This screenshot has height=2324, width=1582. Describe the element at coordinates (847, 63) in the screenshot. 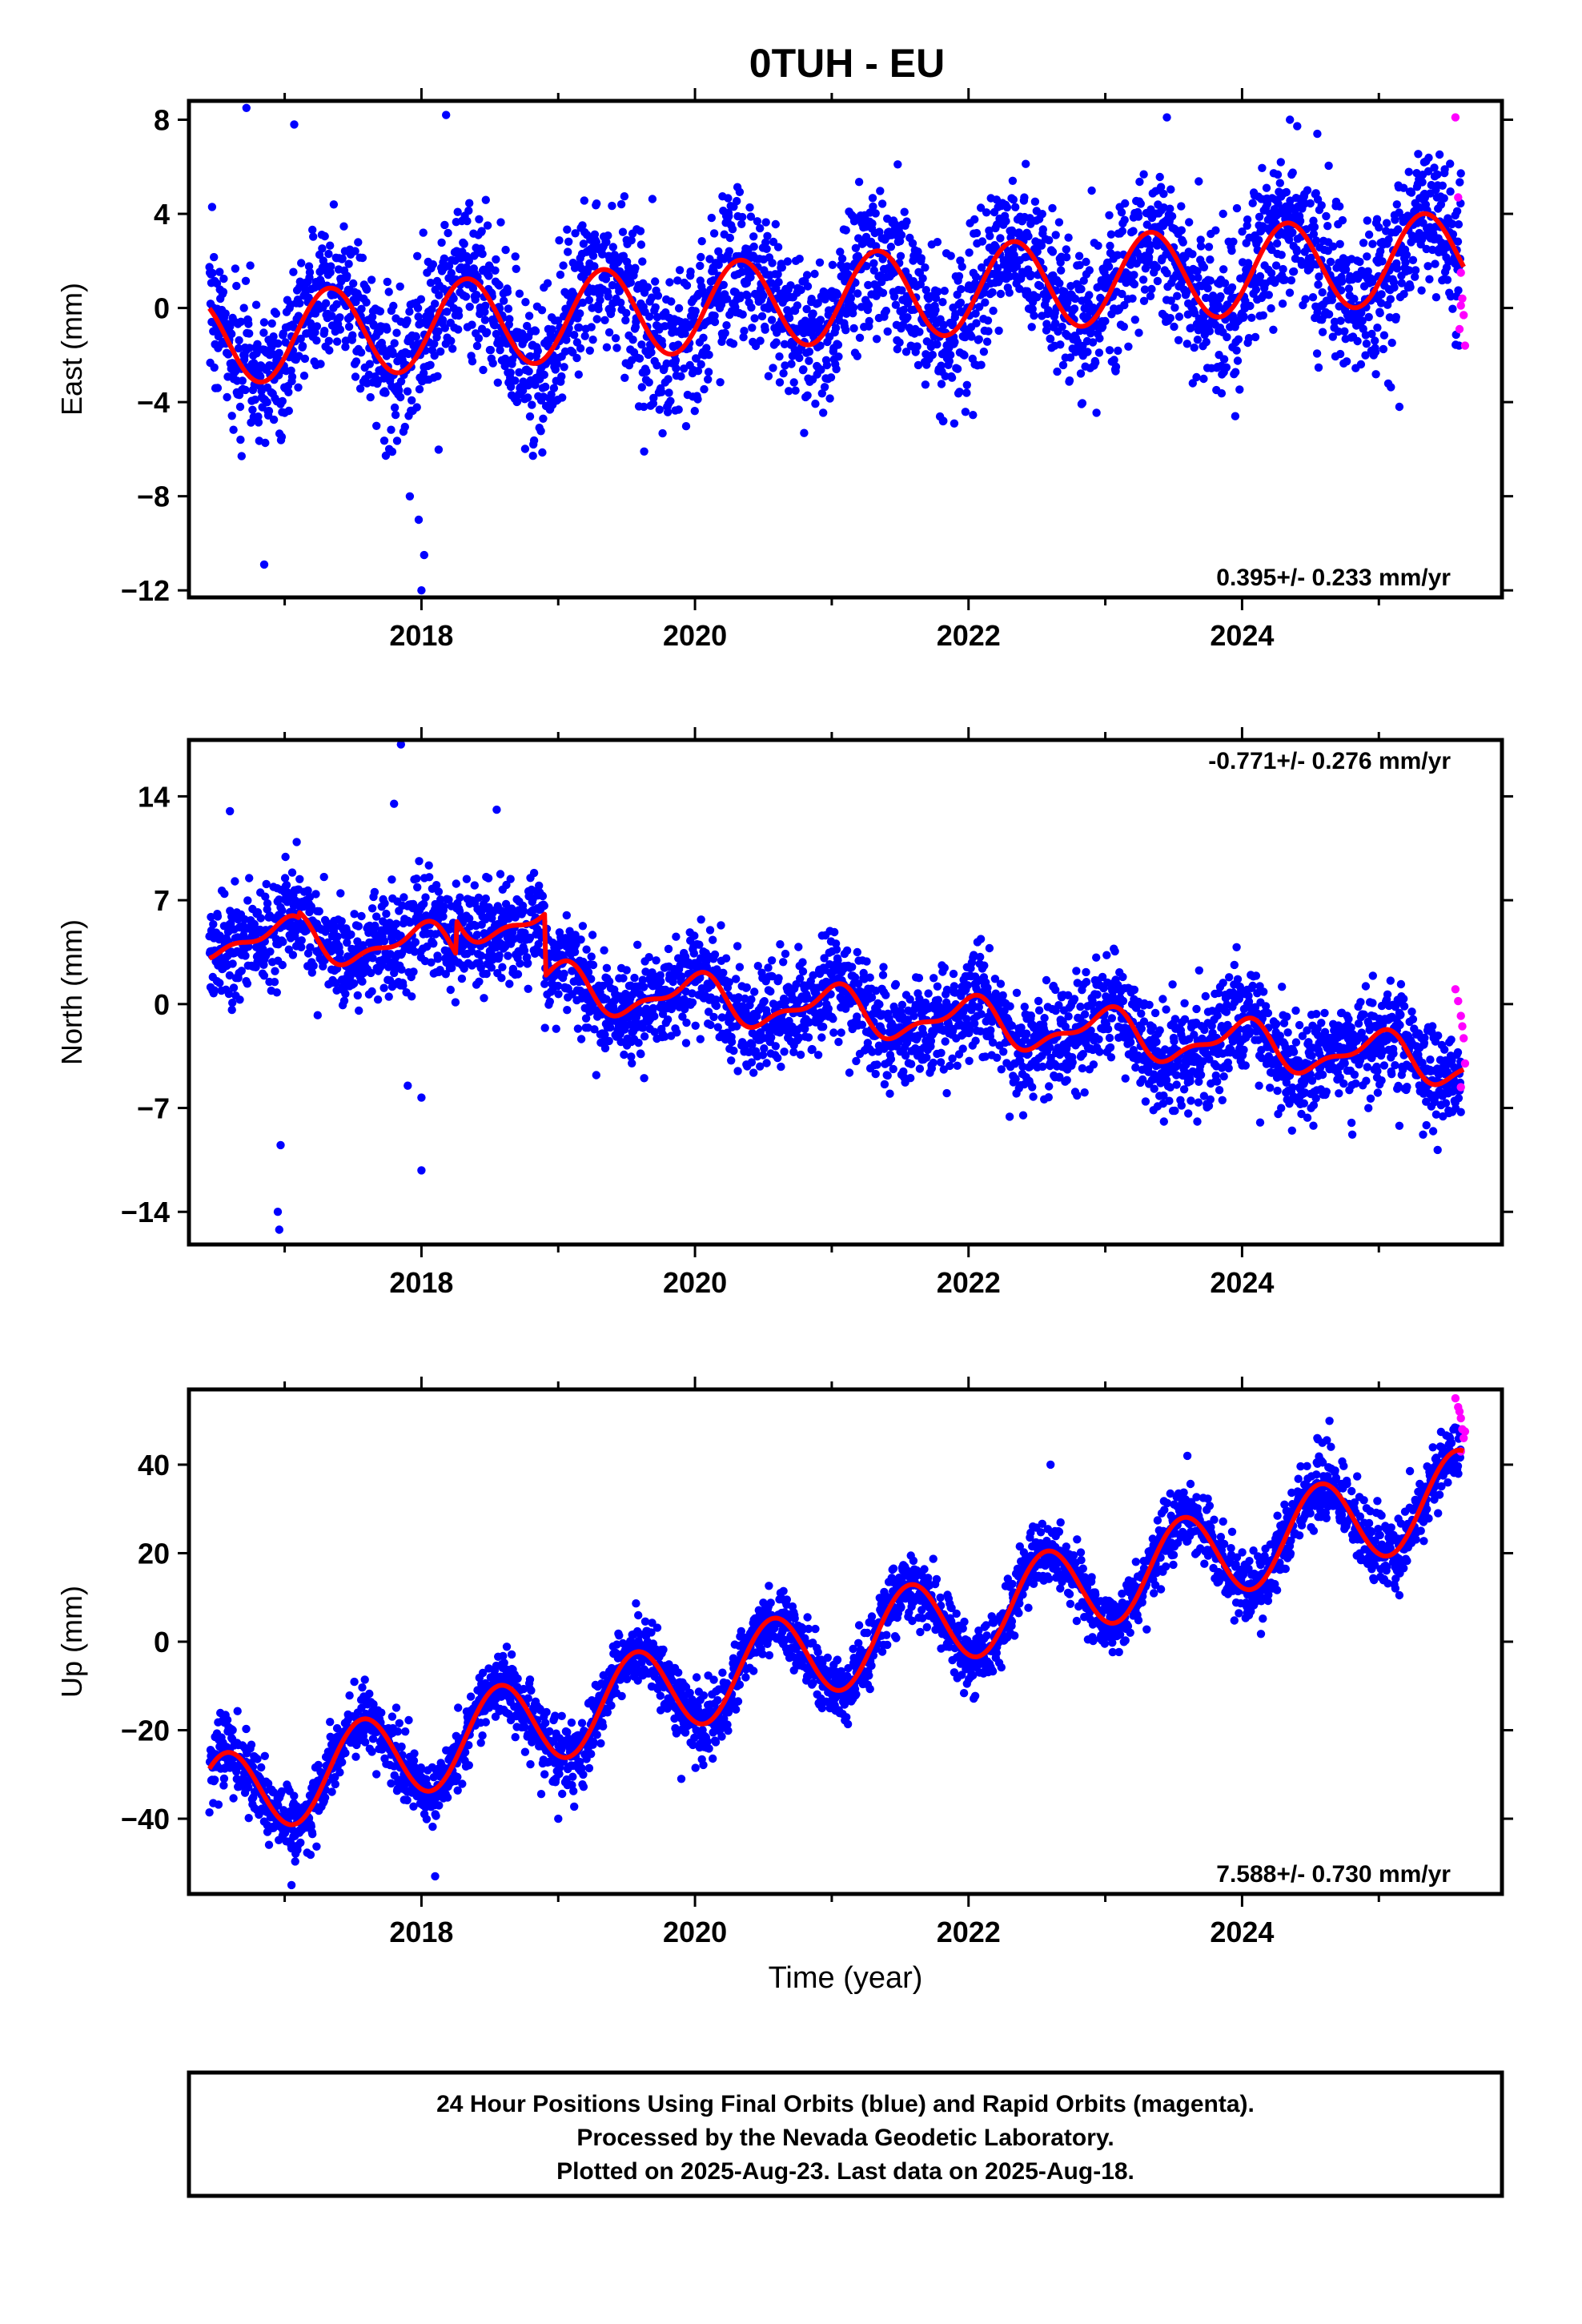

I see `chart-title: 0TUH - EU` at that location.